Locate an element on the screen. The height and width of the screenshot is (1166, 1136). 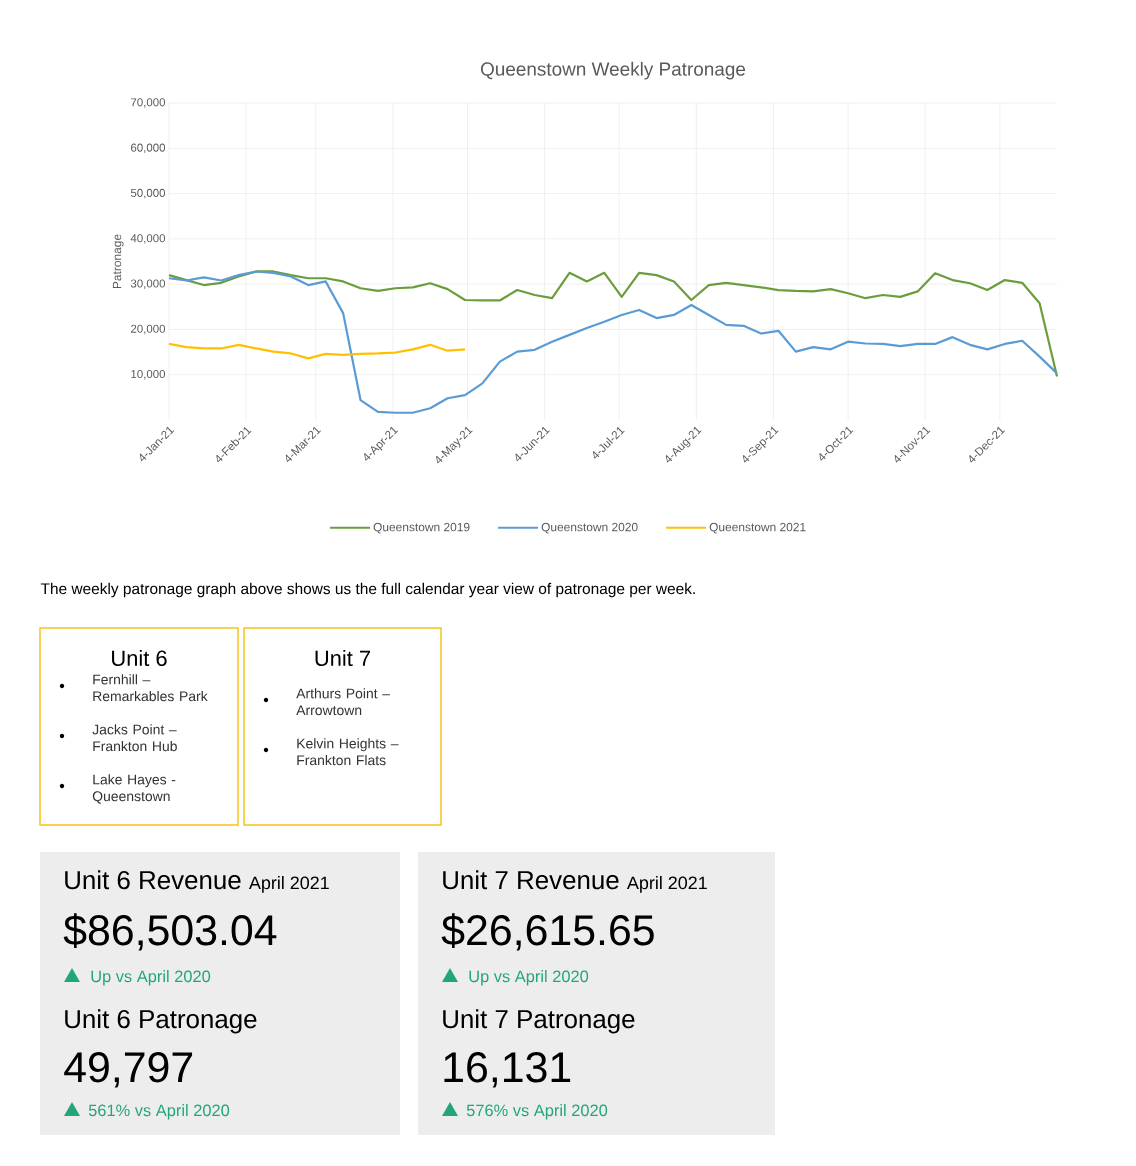
y-tick-label: 30,000 is located at coordinates (148, 284).